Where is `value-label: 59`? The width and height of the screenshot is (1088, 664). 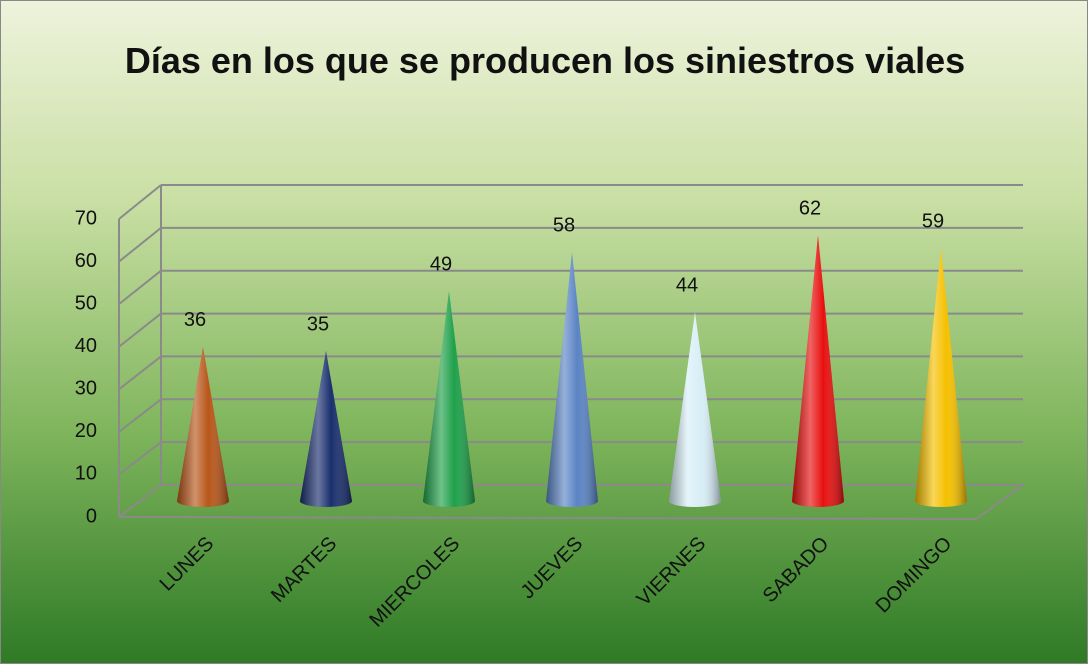
value-label: 59 is located at coordinates (933, 221).